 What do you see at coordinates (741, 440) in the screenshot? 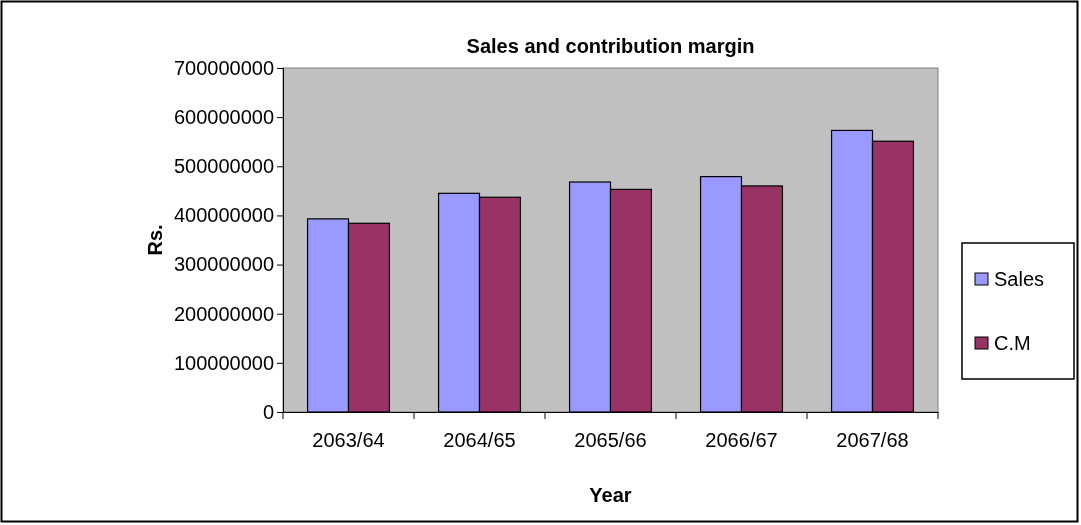
I see `x-tick-label: 2066/67` at bounding box center [741, 440].